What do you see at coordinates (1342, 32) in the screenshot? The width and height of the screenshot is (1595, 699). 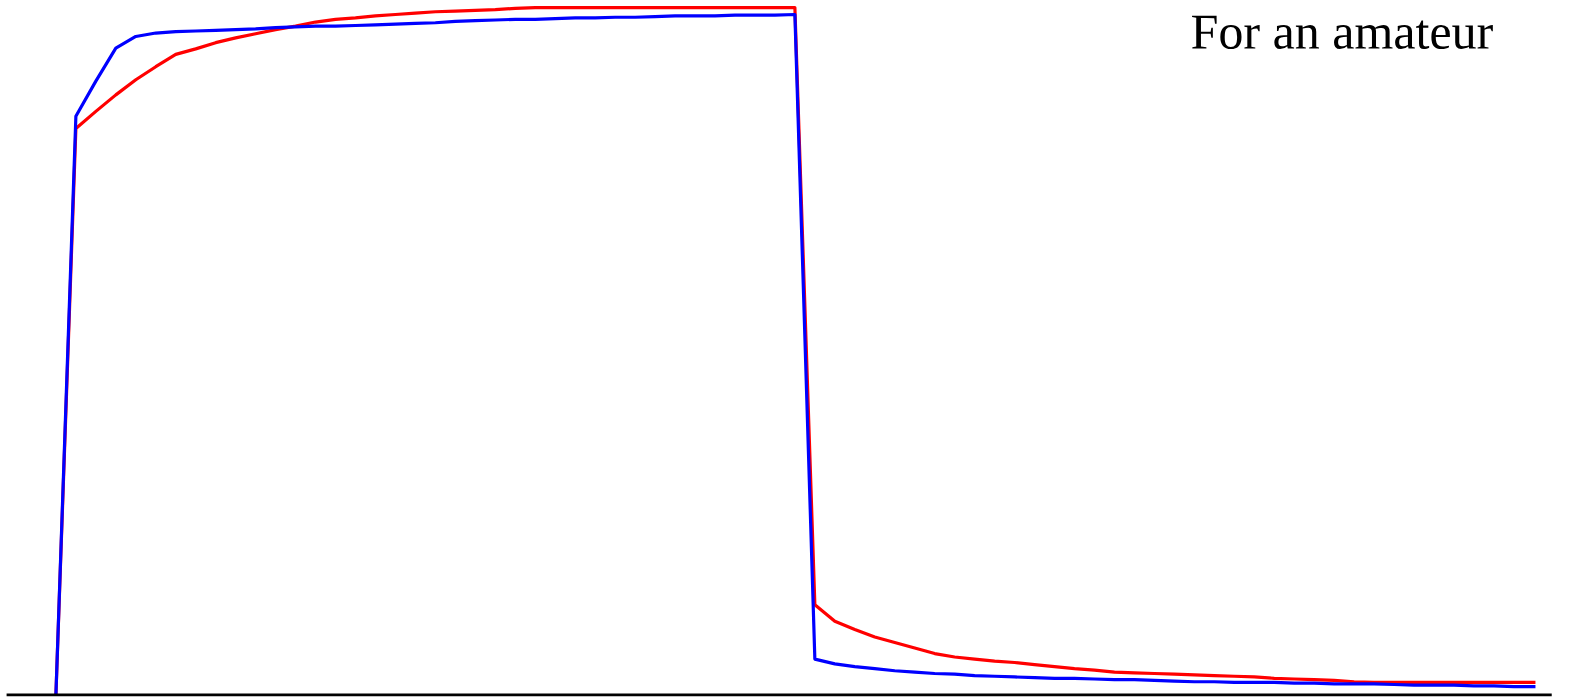 I see `chart-title: For an amateur` at bounding box center [1342, 32].